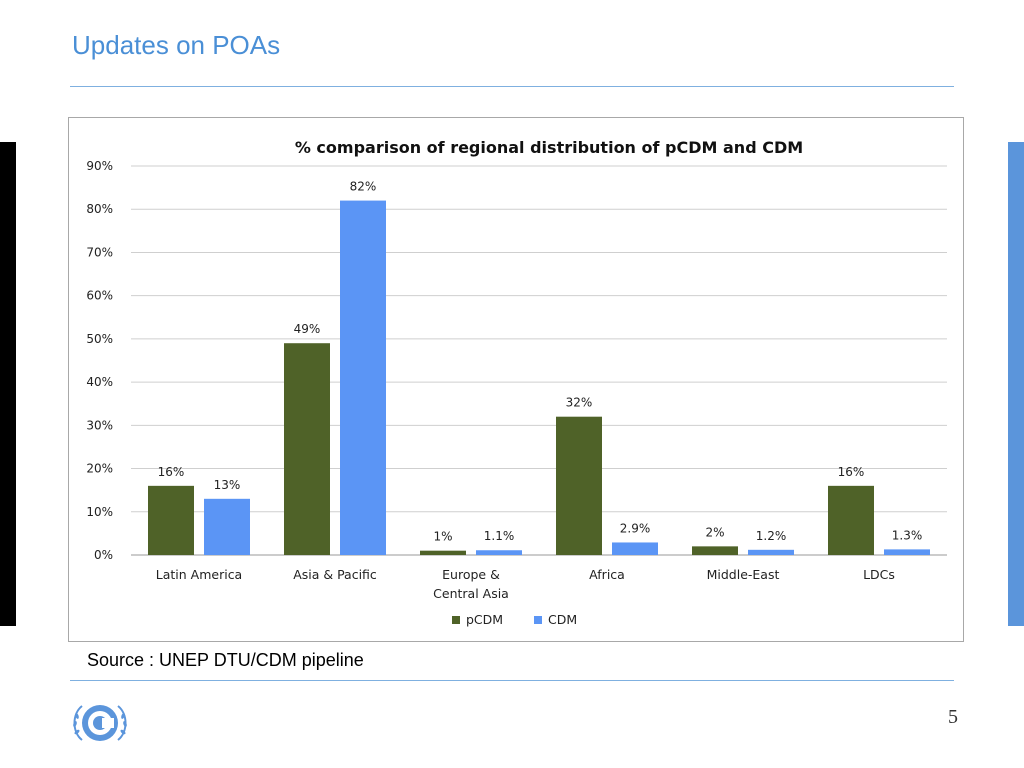 The height and width of the screenshot is (768, 1024). Describe the element at coordinates (99, 252) in the screenshot. I see `y-tick-label: 70%` at that location.